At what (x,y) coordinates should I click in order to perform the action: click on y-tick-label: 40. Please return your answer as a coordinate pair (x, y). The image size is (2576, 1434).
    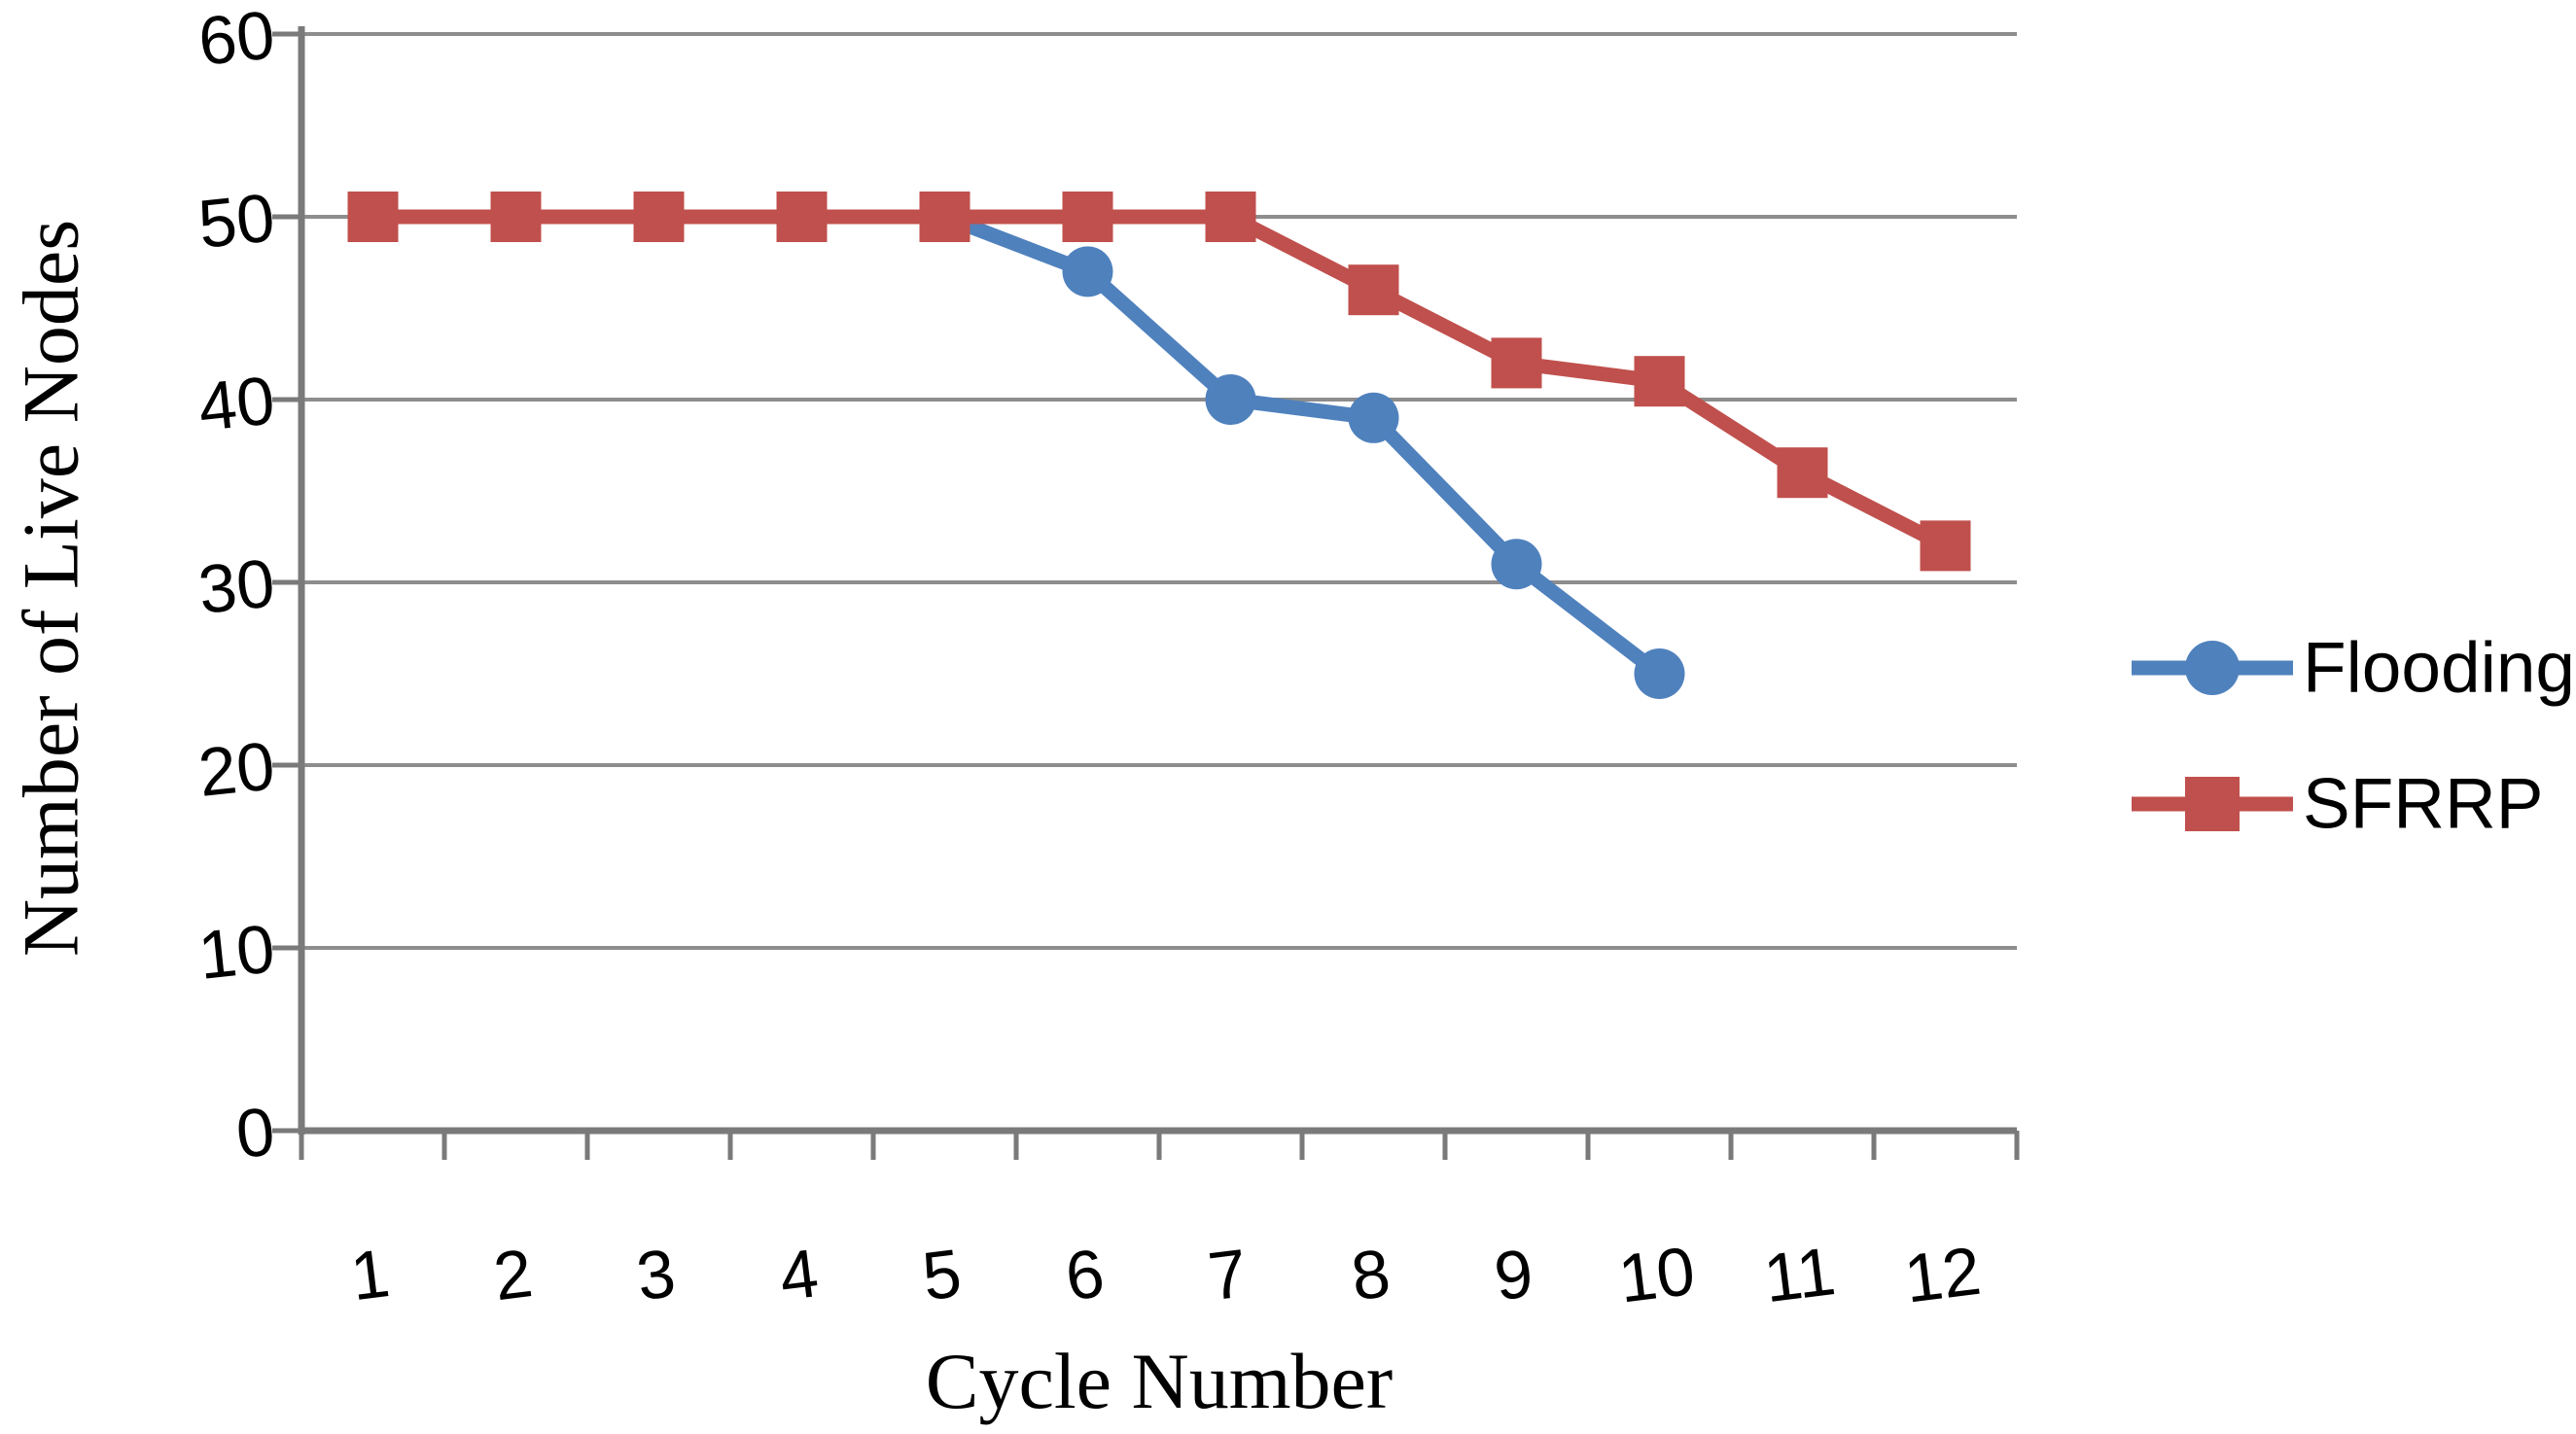
    Looking at the image, I should click on (236, 403).